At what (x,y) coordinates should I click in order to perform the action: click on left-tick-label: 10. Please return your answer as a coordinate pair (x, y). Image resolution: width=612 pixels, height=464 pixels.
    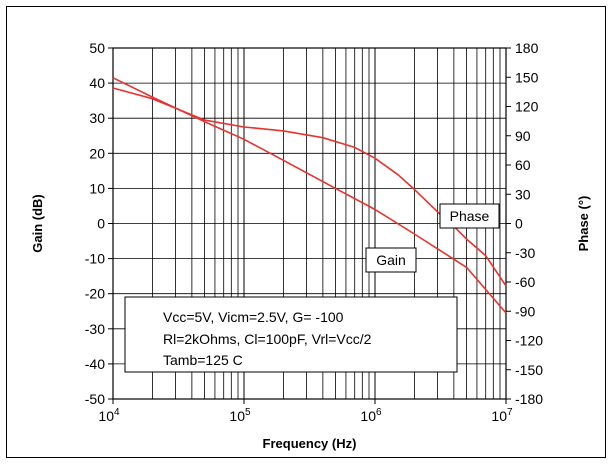
    Looking at the image, I should click on (97, 188).